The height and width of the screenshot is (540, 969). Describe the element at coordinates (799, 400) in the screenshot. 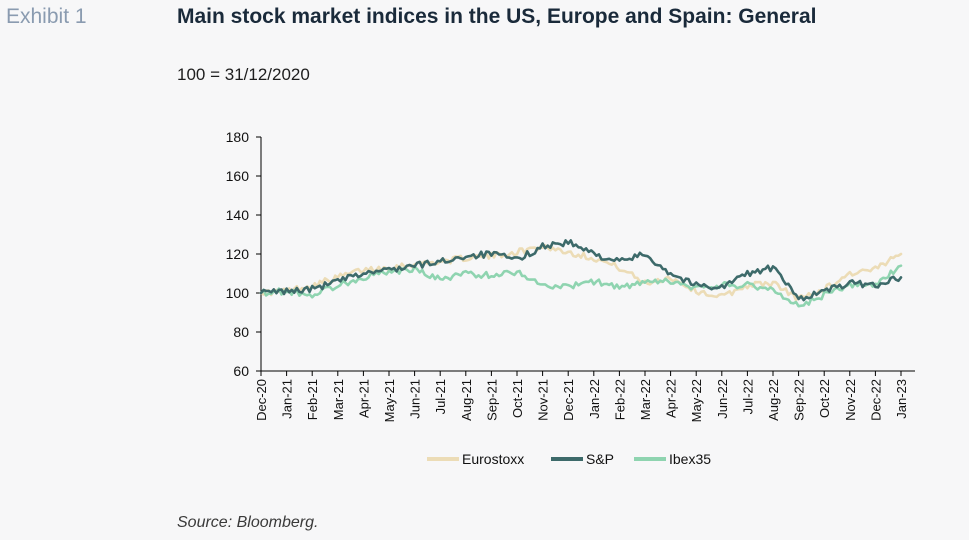

I see `x-tick-label: Sep-22` at that location.